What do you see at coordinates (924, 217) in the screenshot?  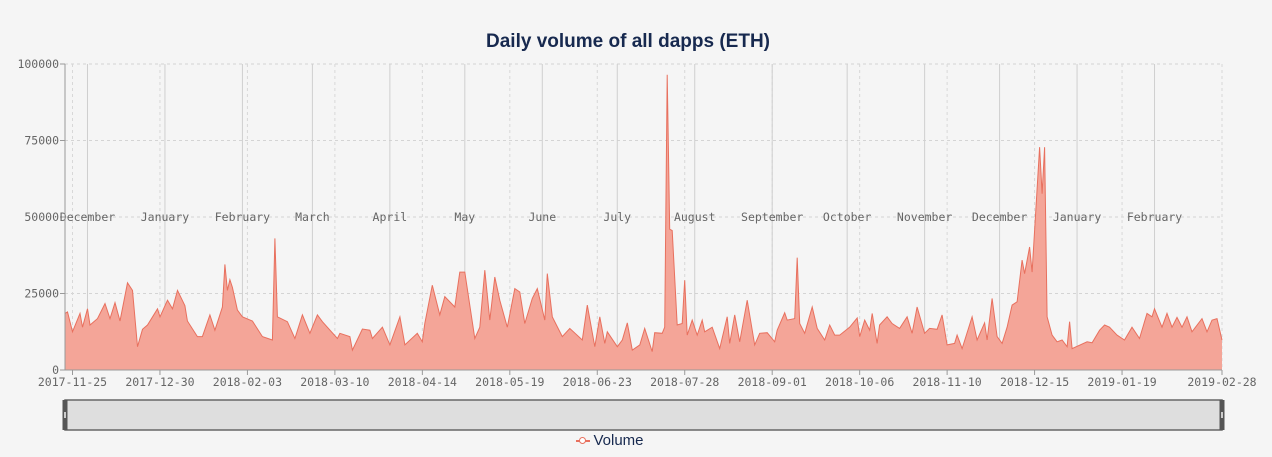 I see `month-label: November` at bounding box center [924, 217].